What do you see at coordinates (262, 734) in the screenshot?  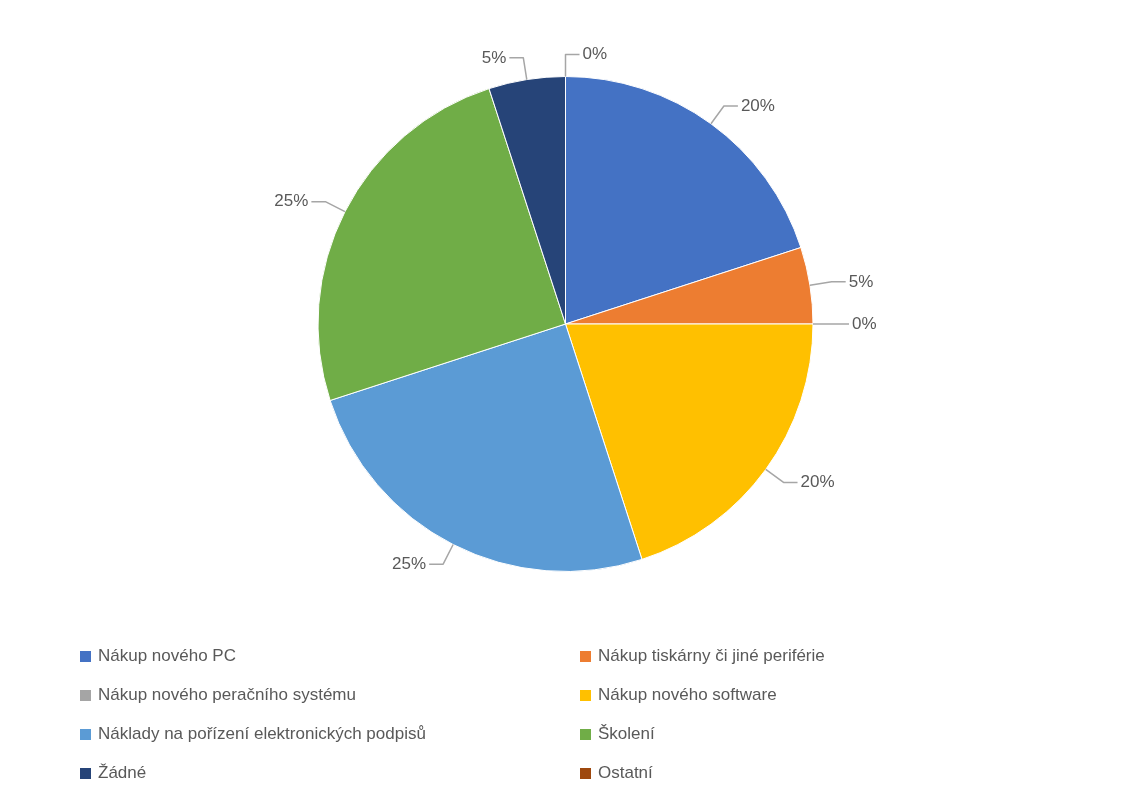 I see `legend-label: Náklady na pořízení elektronických podpisů` at bounding box center [262, 734].